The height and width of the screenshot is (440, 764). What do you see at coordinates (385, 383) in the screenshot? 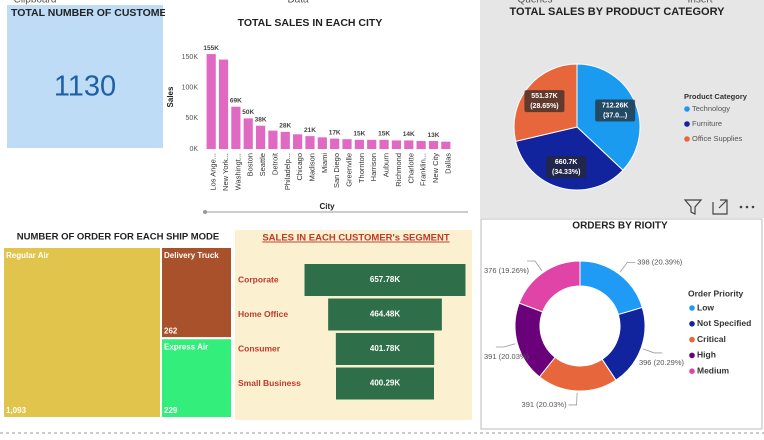
I see `data-label: 400.29K` at bounding box center [385, 383].